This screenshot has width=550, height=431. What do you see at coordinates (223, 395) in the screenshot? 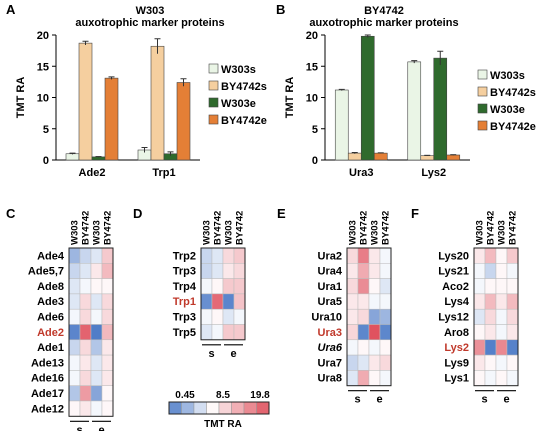
I see `colorbar-tick-mid: 8.5` at bounding box center [223, 395].